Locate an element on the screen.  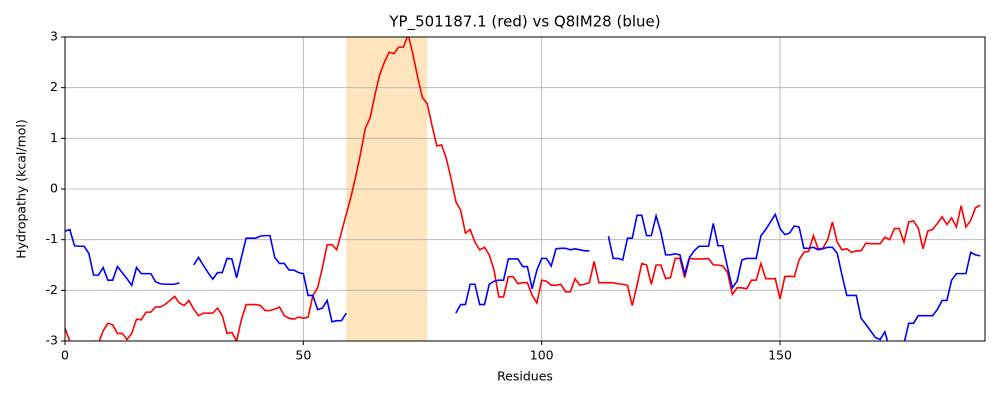
x-tick-label: 100 is located at coordinates (542, 355).